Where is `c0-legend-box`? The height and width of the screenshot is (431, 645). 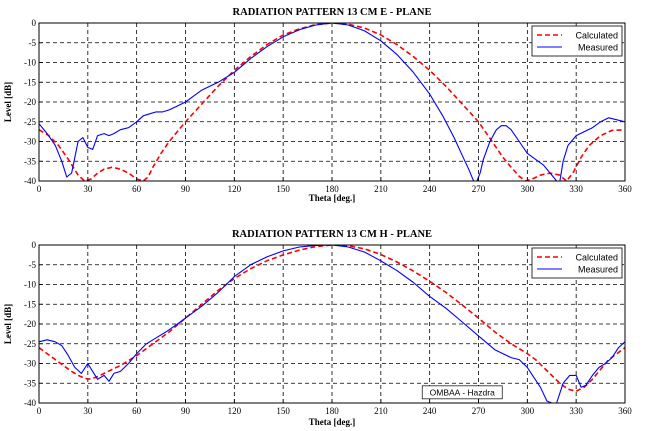
c0-legend-box is located at coordinates (577, 41).